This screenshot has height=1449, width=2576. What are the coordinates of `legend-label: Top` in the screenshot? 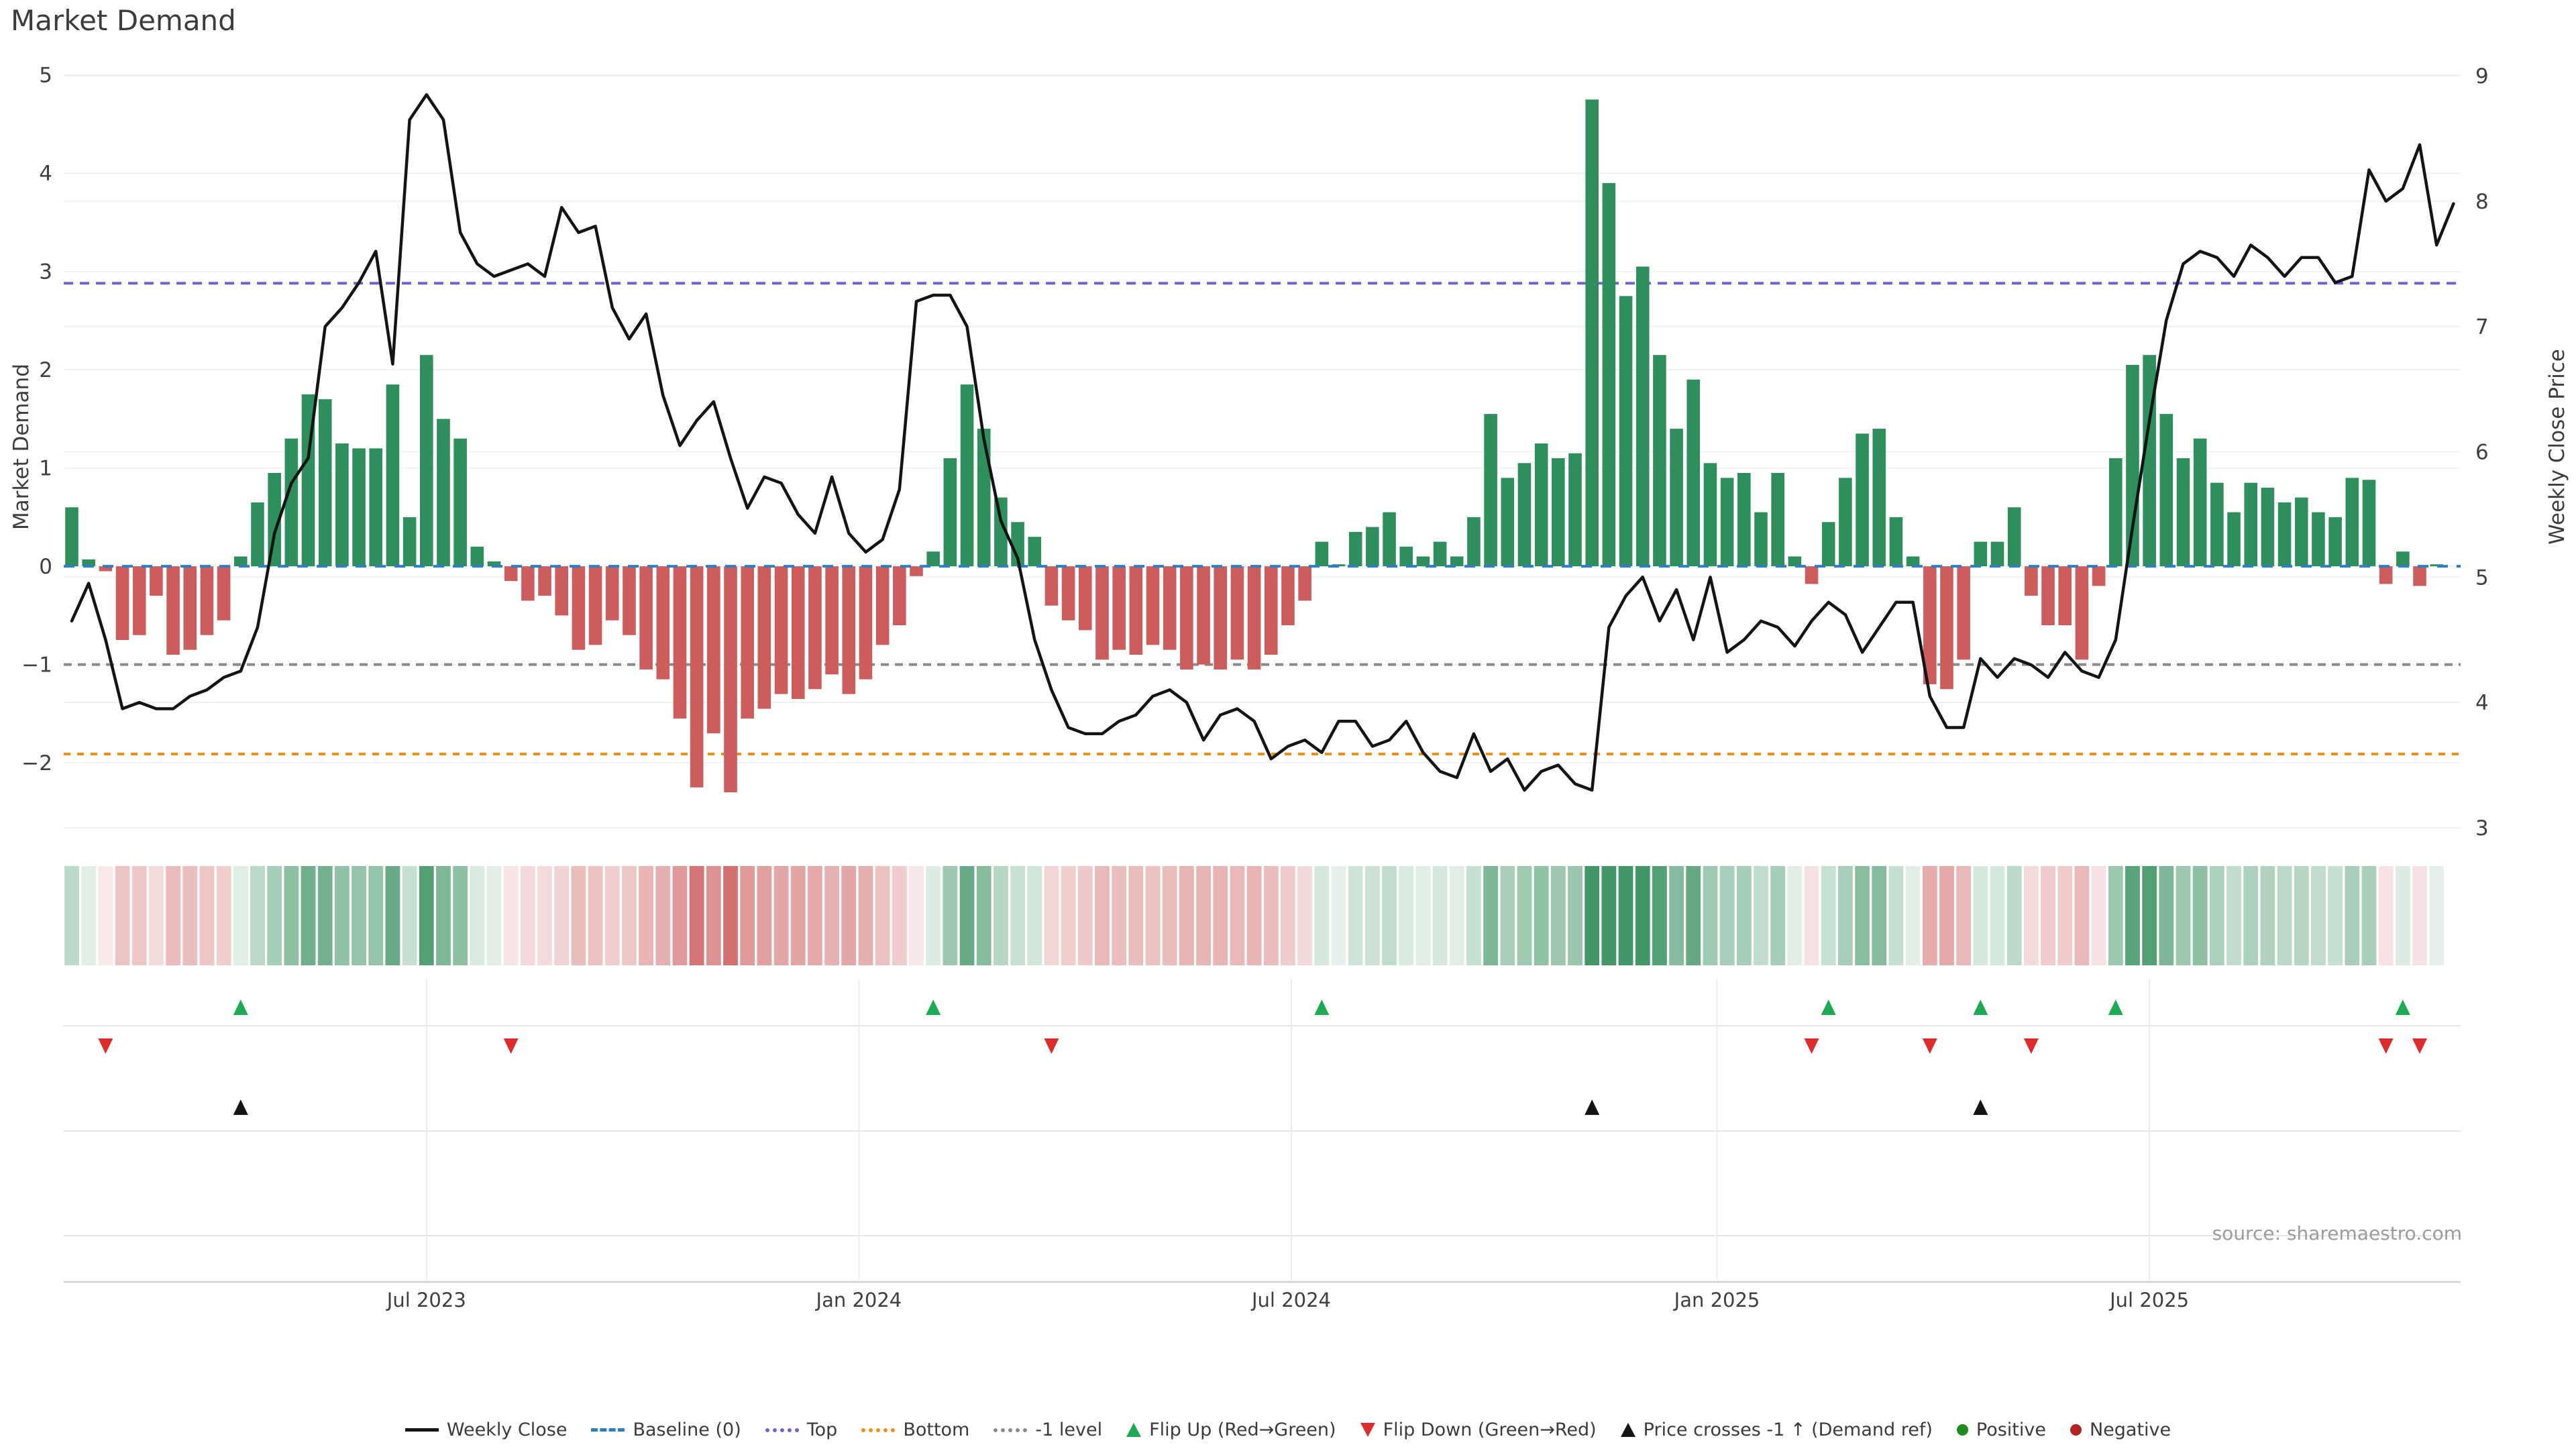 It's located at (822, 1429).